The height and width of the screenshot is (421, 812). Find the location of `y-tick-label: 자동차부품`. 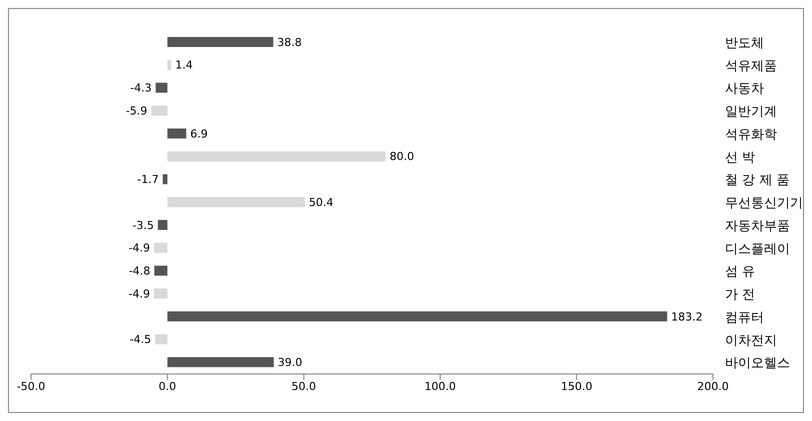

y-tick-label: 자동차부품 is located at coordinates (757, 226).